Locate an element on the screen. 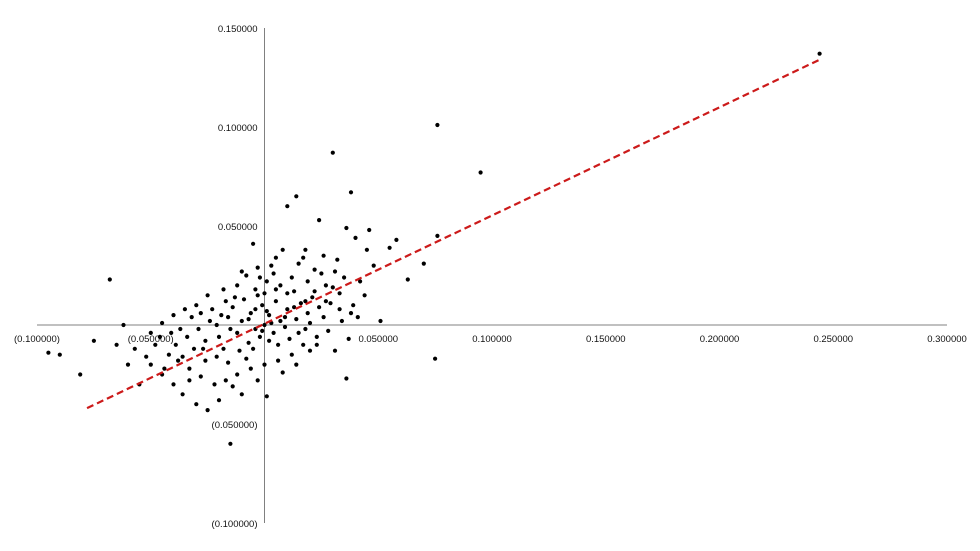 The width and height of the screenshot is (980, 551). x-tick-label: 0.100000 is located at coordinates (492, 339).